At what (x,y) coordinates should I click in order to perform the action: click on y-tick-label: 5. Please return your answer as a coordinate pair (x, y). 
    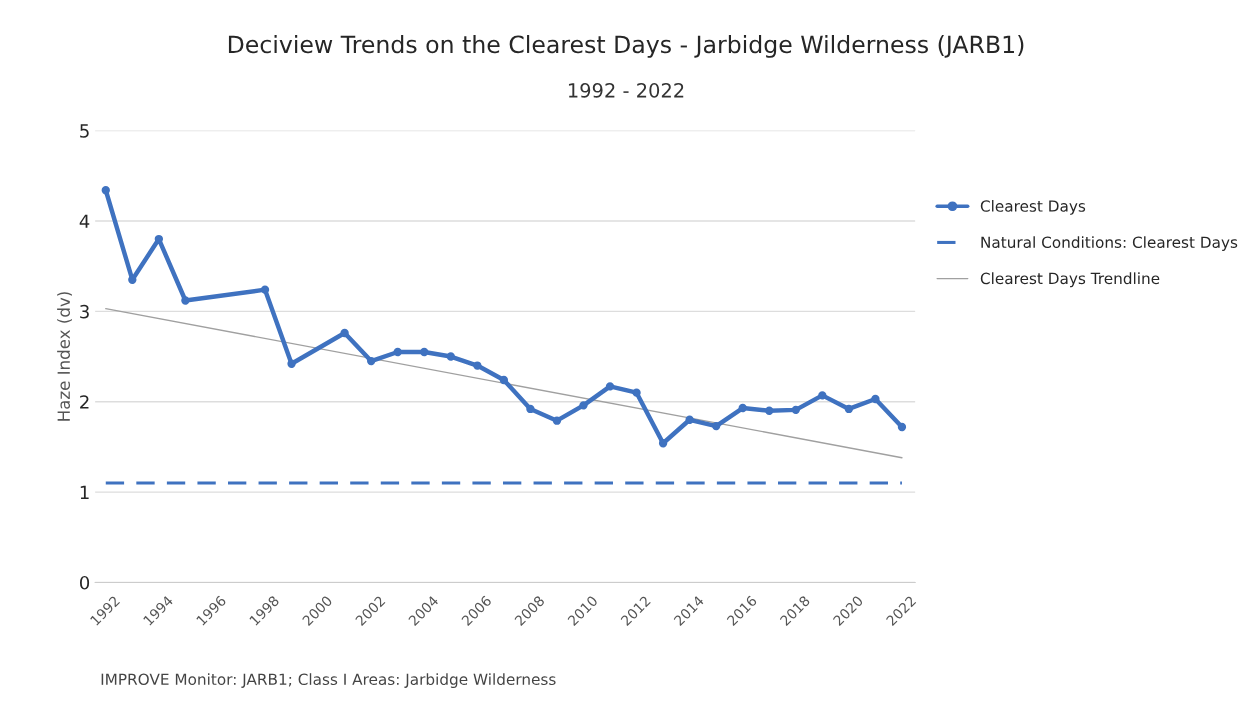
    Looking at the image, I should click on (84, 131).